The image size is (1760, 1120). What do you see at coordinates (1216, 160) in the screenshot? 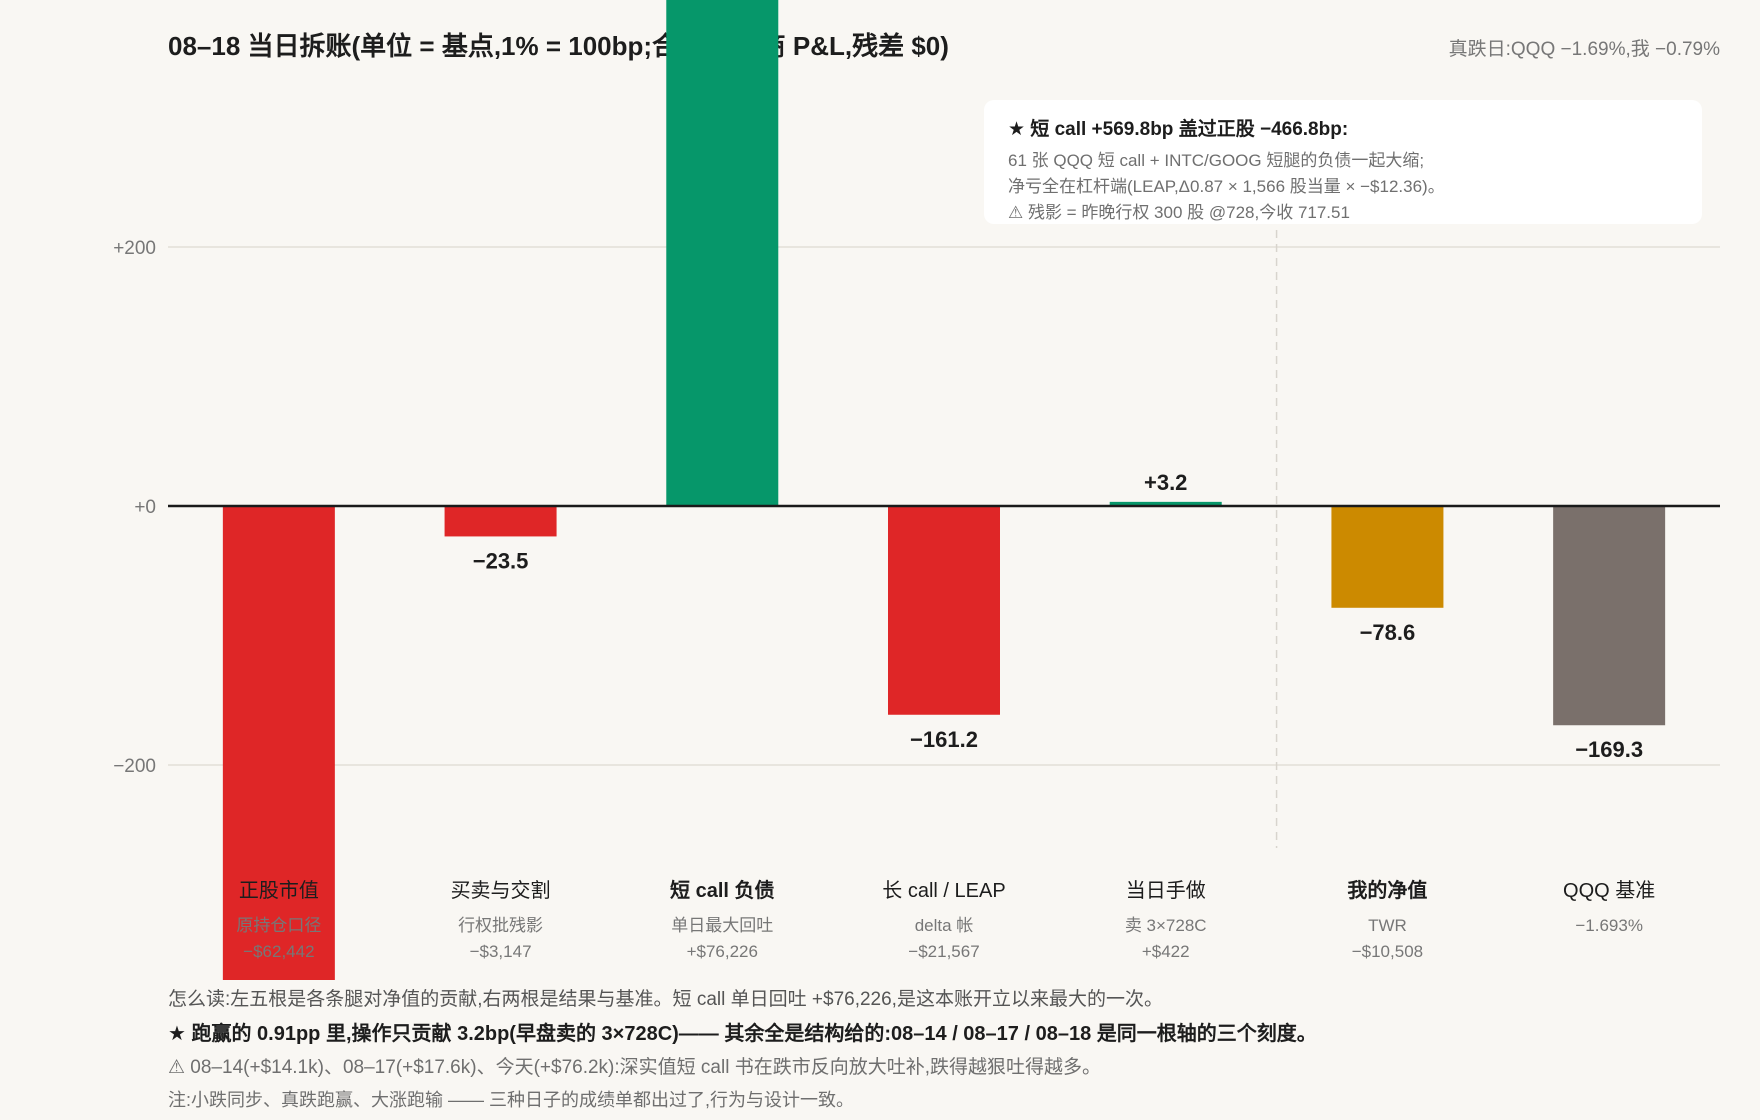
I see `annotation-line: 61 张 QQQ 短 call + INTC/GOOG 短腿的负债一起大缩;` at bounding box center [1216, 160].